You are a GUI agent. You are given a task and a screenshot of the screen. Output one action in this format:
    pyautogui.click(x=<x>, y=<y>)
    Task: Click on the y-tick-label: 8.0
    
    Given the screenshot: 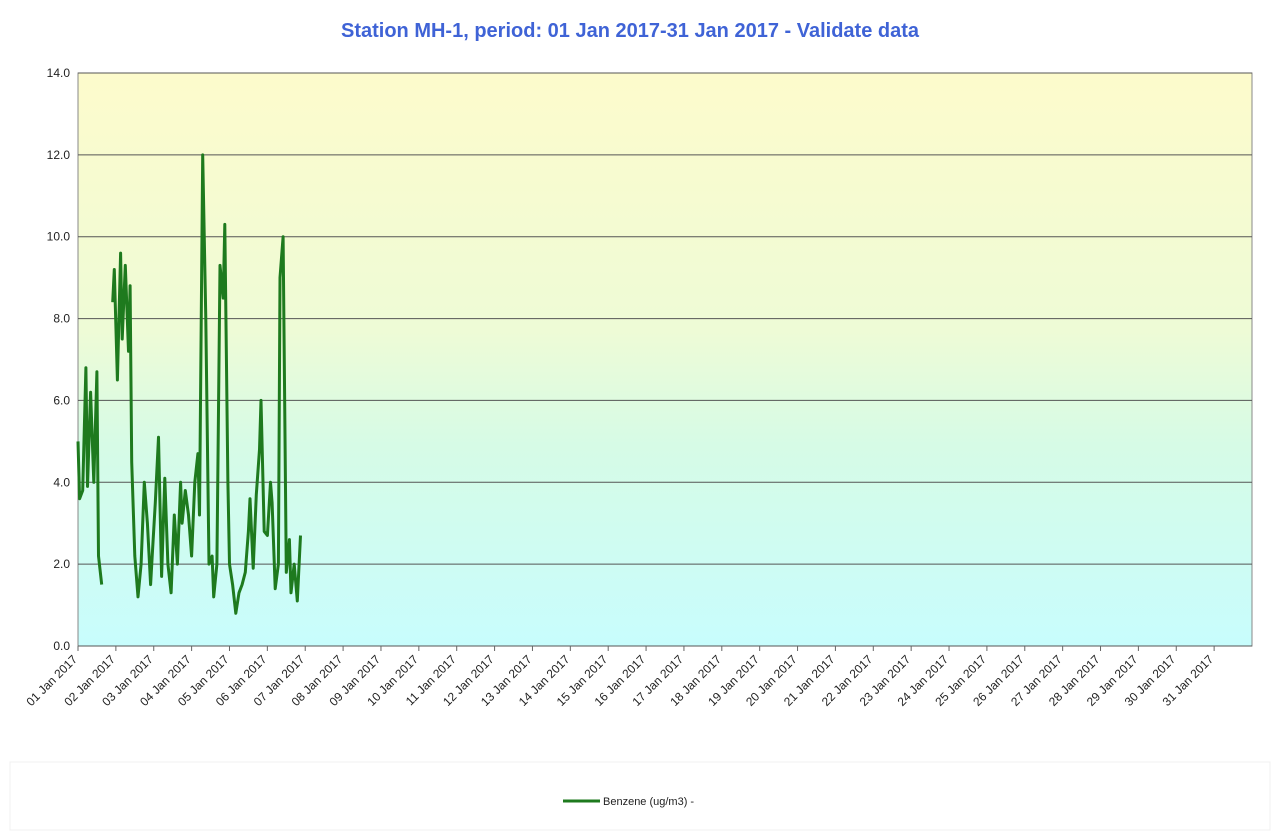 What is the action you would take?
    pyautogui.click(x=61, y=319)
    